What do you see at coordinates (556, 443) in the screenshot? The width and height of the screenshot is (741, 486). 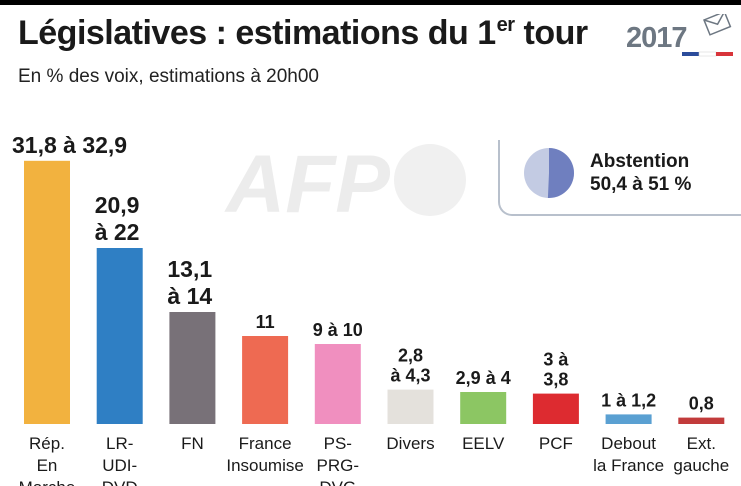 I see `category-label-7-0: PCF` at bounding box center [556, 443].